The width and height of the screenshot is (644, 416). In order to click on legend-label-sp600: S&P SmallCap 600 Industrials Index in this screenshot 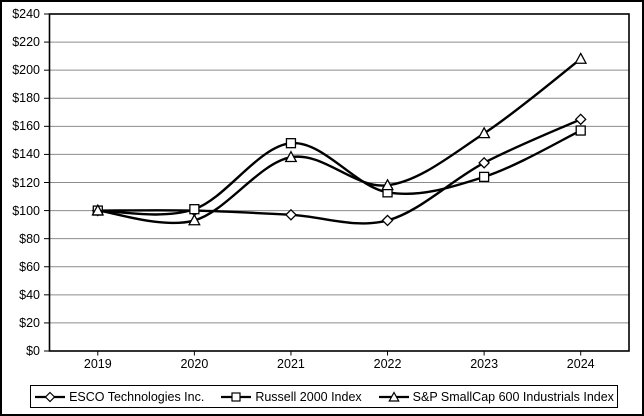, I will do `click(513, 396)`.